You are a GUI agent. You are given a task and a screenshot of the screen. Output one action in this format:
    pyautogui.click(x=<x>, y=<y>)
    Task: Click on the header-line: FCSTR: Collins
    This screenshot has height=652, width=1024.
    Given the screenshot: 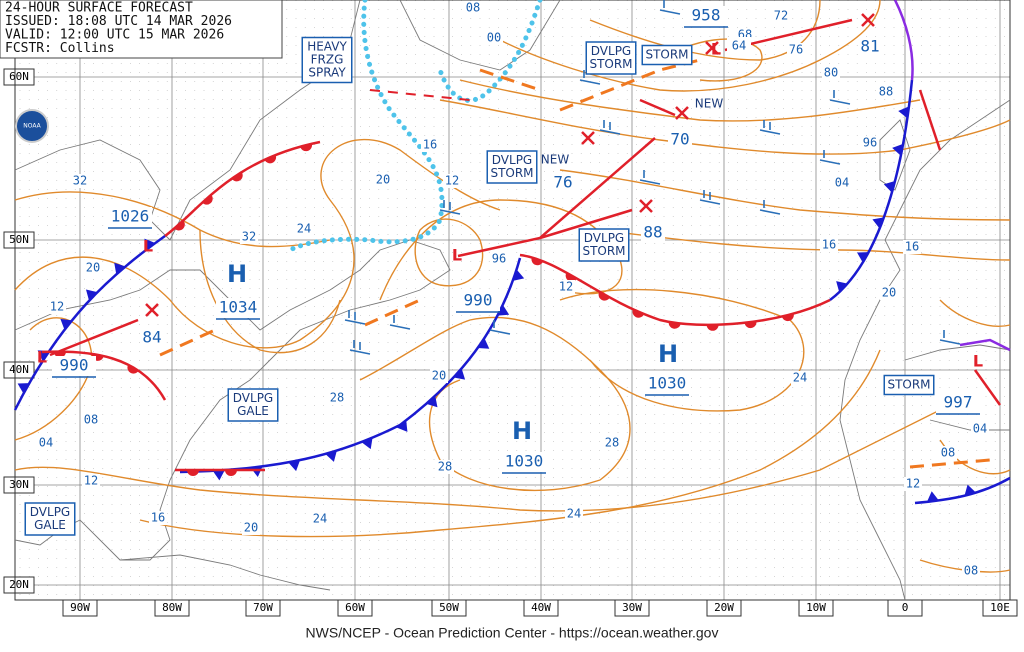 What is the action you would take?
    pyautogui.click(x=60, y=48)
    